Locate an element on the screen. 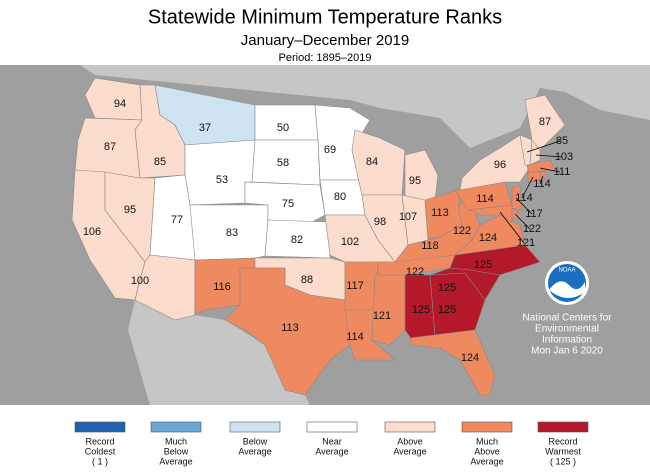 The width and height of the screenshot is (650, 475). rank-label: 106 is located at coordinates (92, 232).